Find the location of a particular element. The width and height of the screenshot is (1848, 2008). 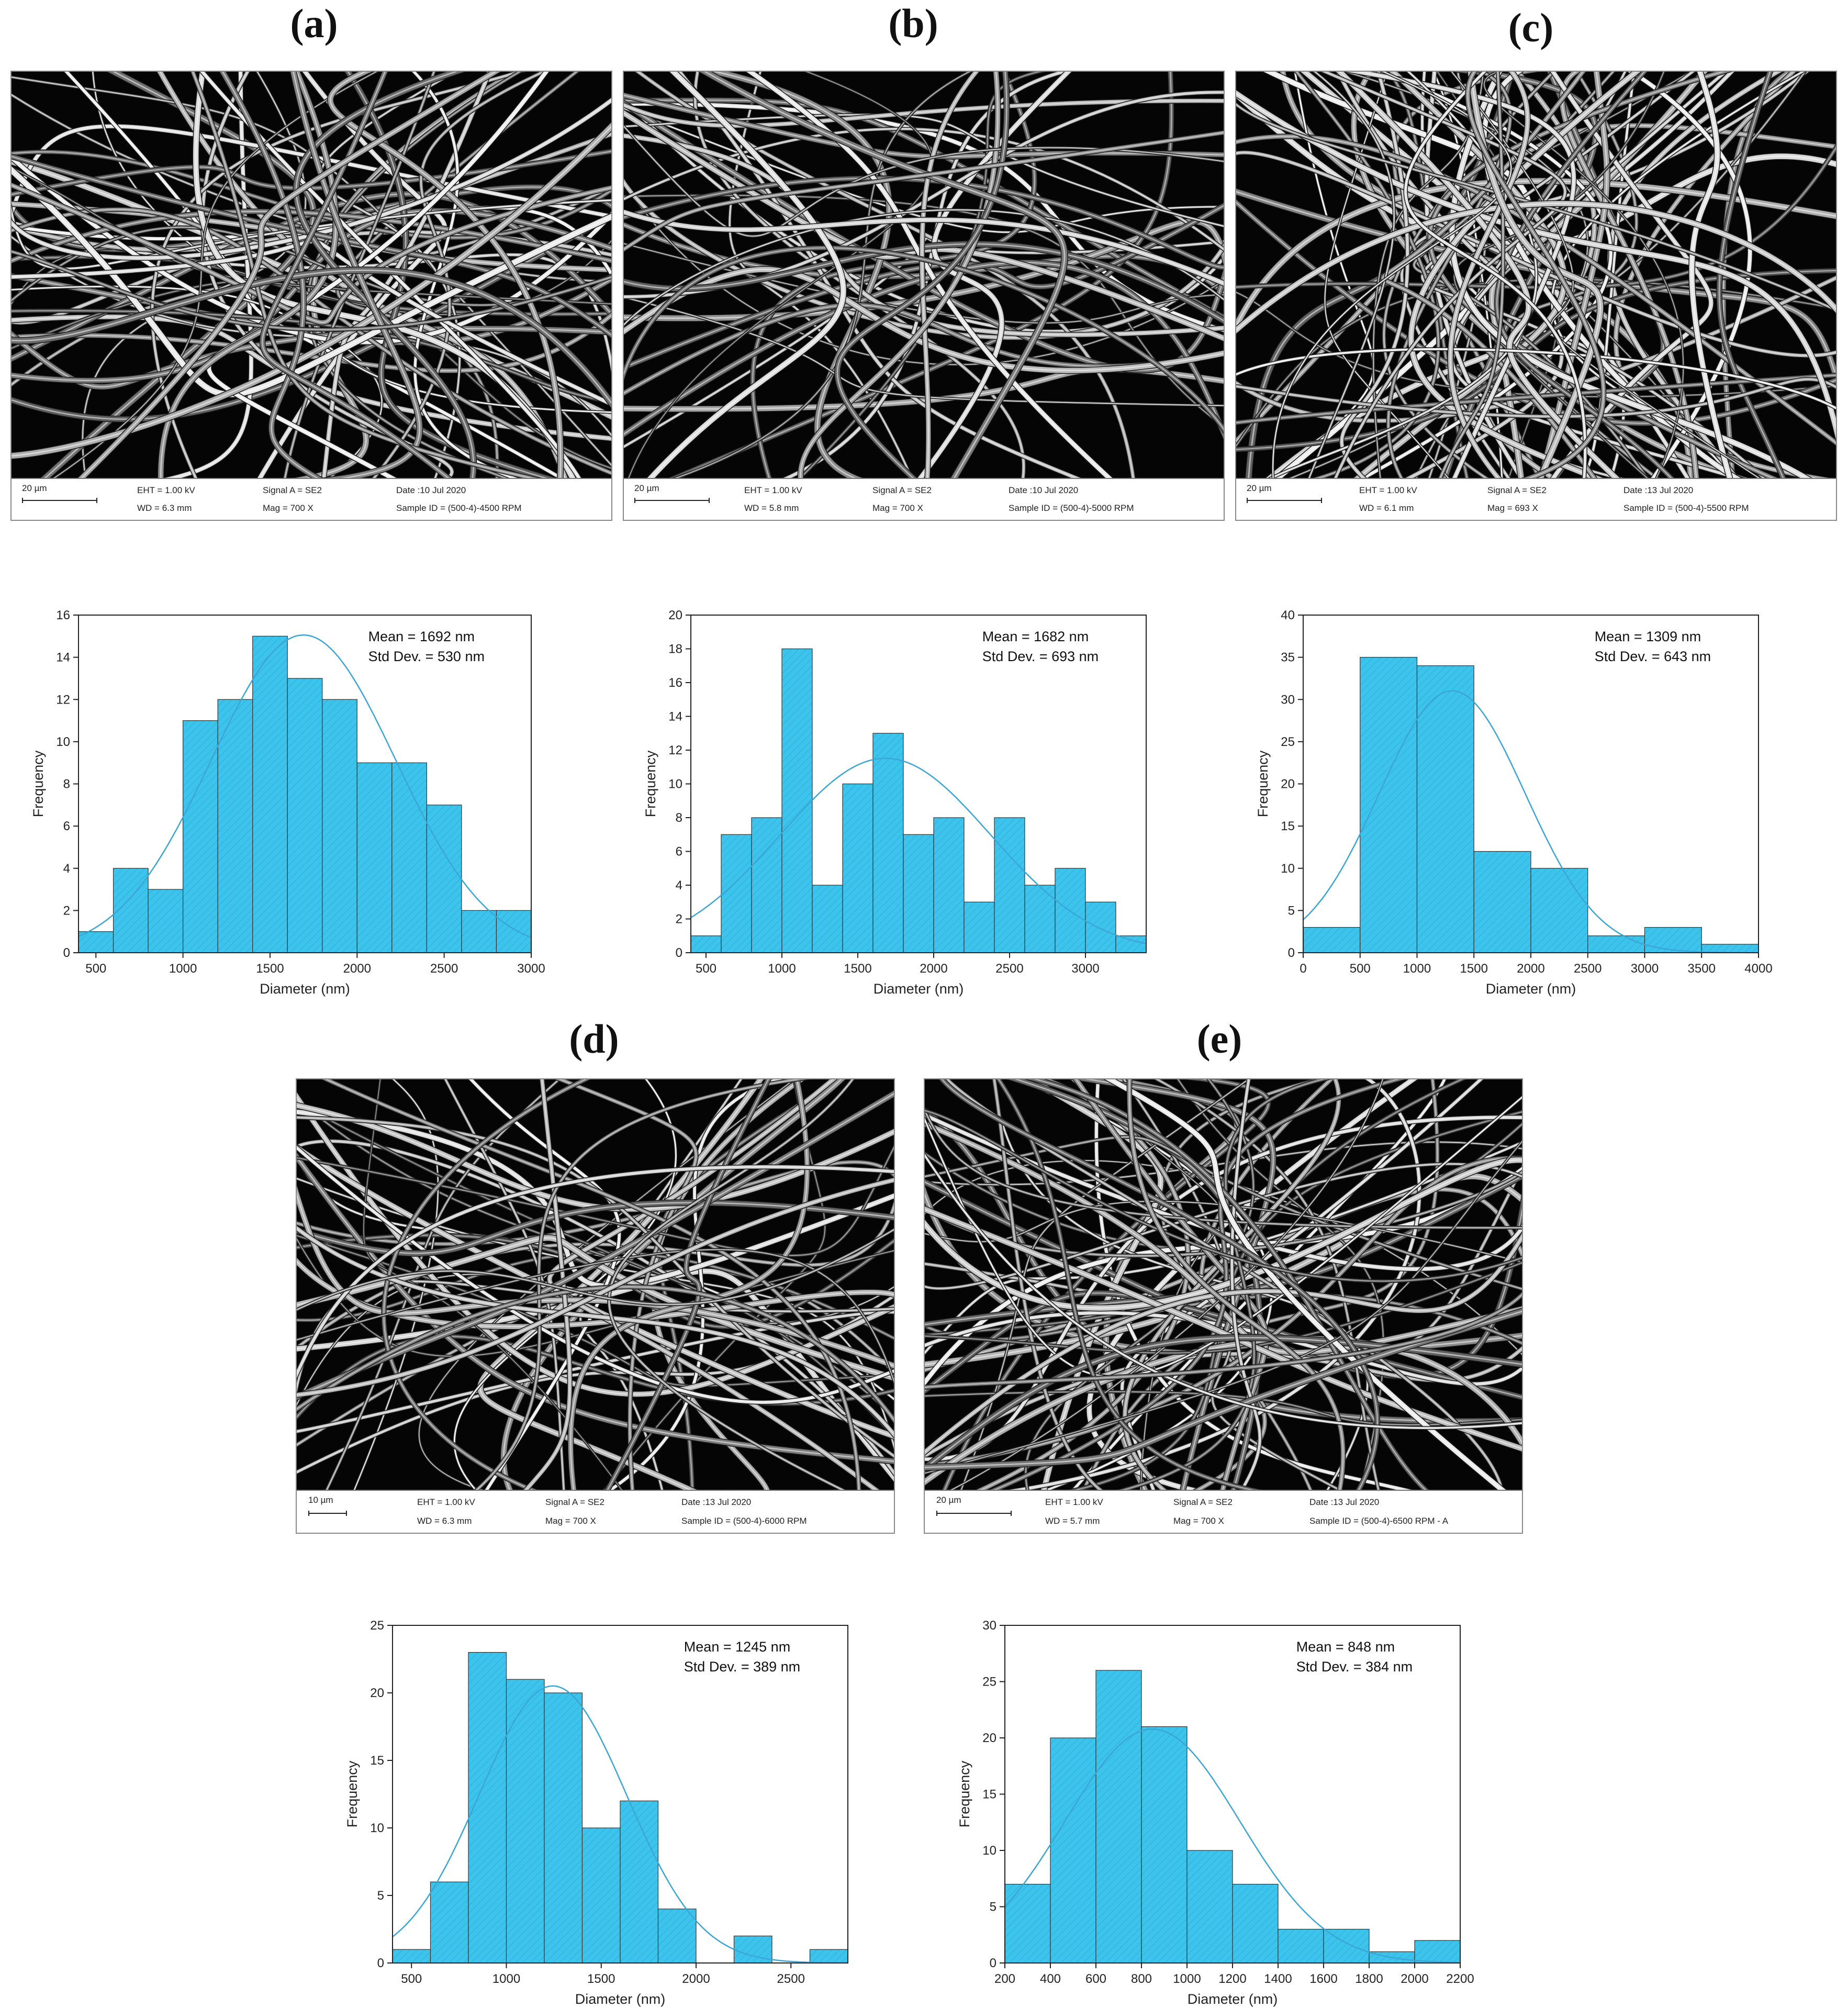

x-tick-label: 200 is located at coordinates (1004, 1979).